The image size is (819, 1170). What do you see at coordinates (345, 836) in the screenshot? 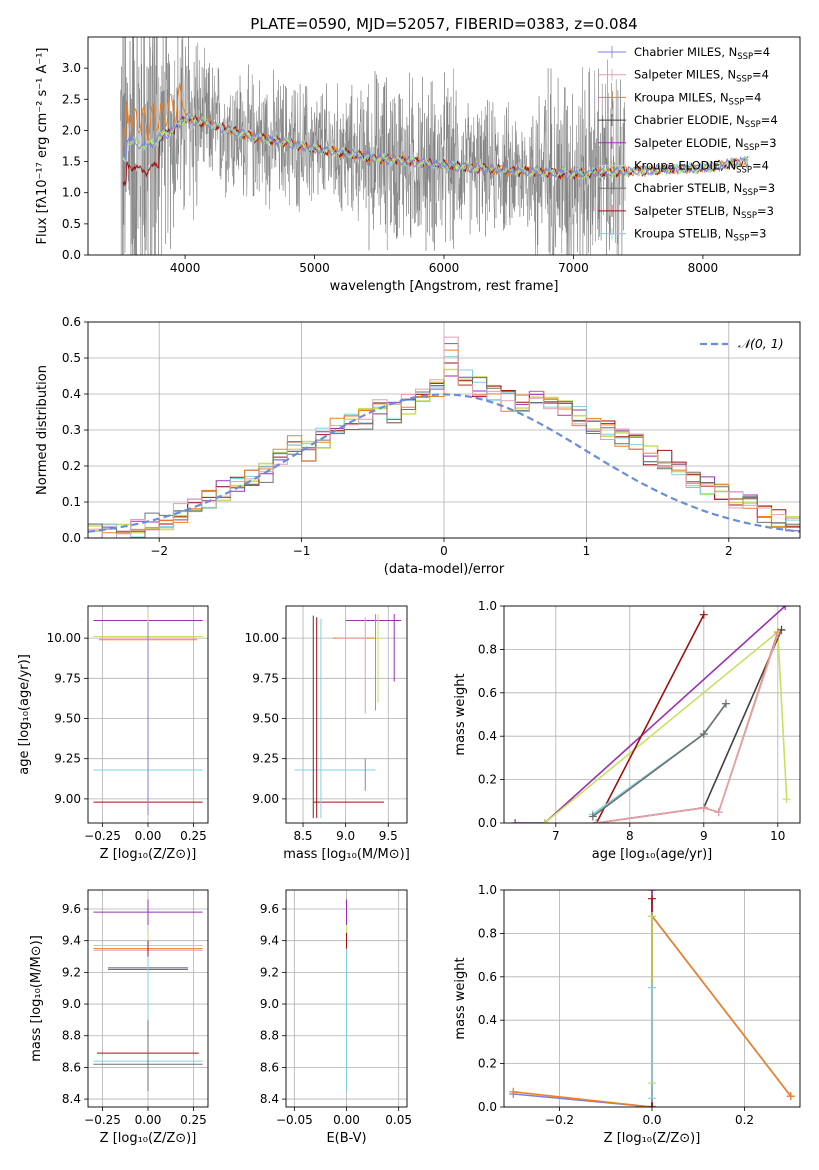
I see `x-tick-label: 9.0` at bounding box center [345, 836].